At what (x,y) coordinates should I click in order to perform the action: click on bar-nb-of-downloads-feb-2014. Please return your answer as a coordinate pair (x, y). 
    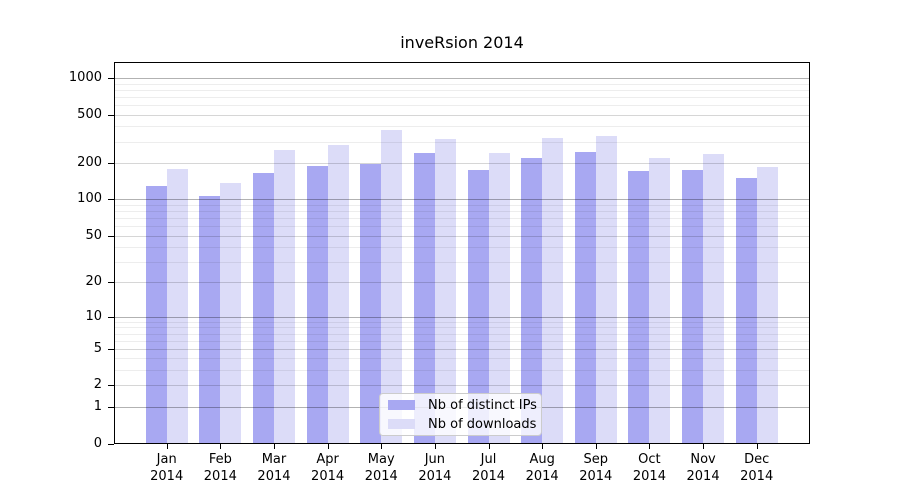
    Looking at the image, I should click on (231, 313).